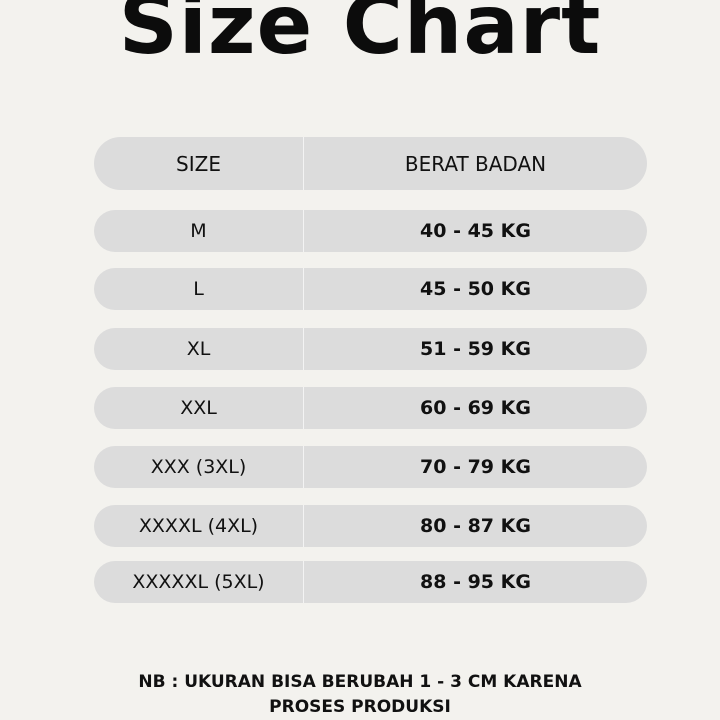  What do you see at coordinates (370, 289) in the screenshot?
I see `table-row: L 45 - 50 KG` at bounding box center [370, 289].